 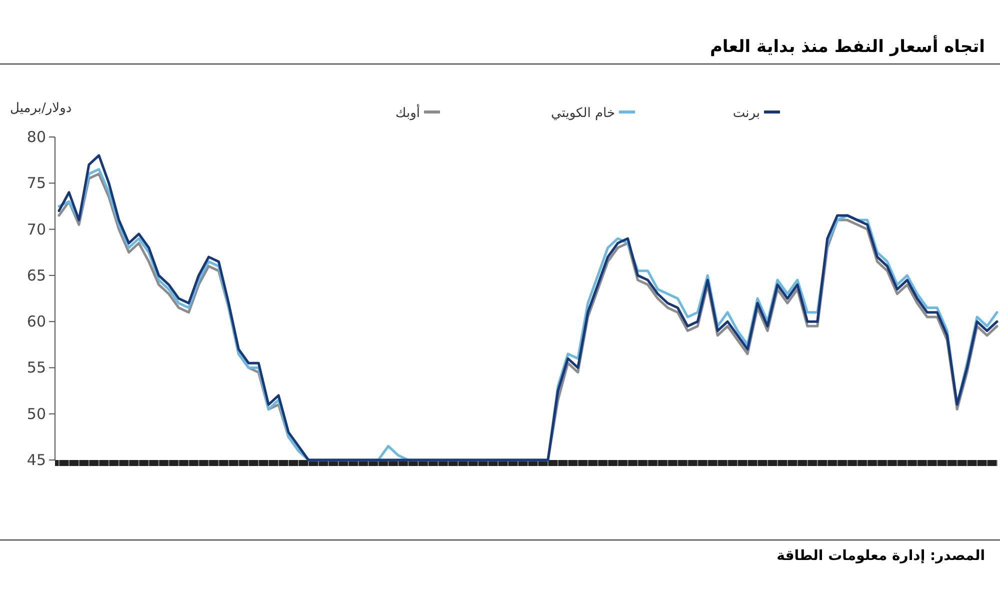 What do you see at coordinates (36, 367) in the screenshot?
I see `y-tick-label: 55` at bounding box center [36, 367].